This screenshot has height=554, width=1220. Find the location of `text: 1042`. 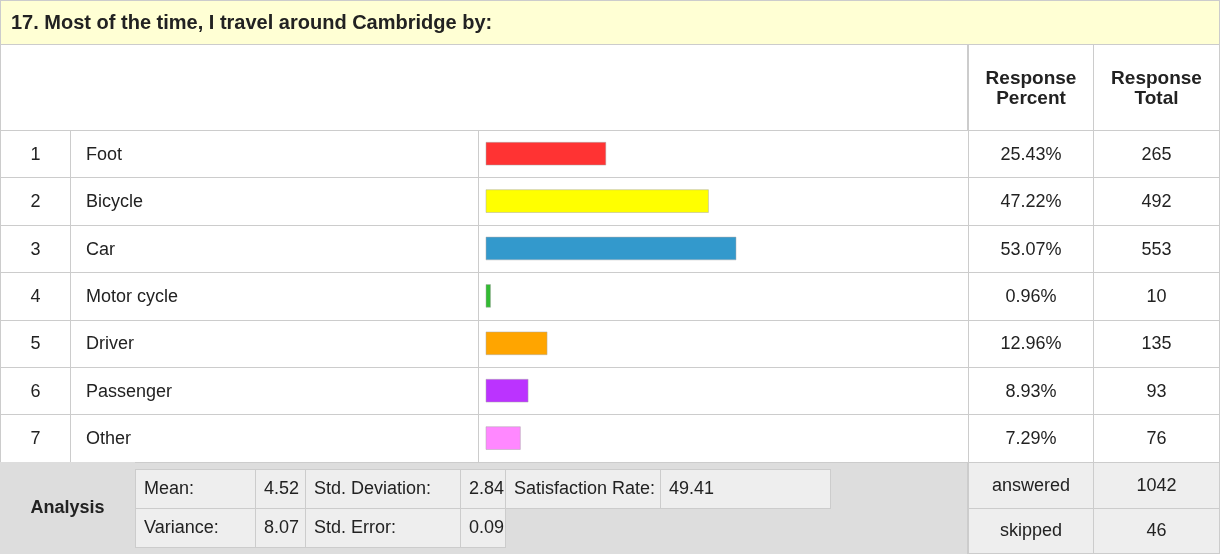

text: 1042 is located at coordinates (1156, 485).